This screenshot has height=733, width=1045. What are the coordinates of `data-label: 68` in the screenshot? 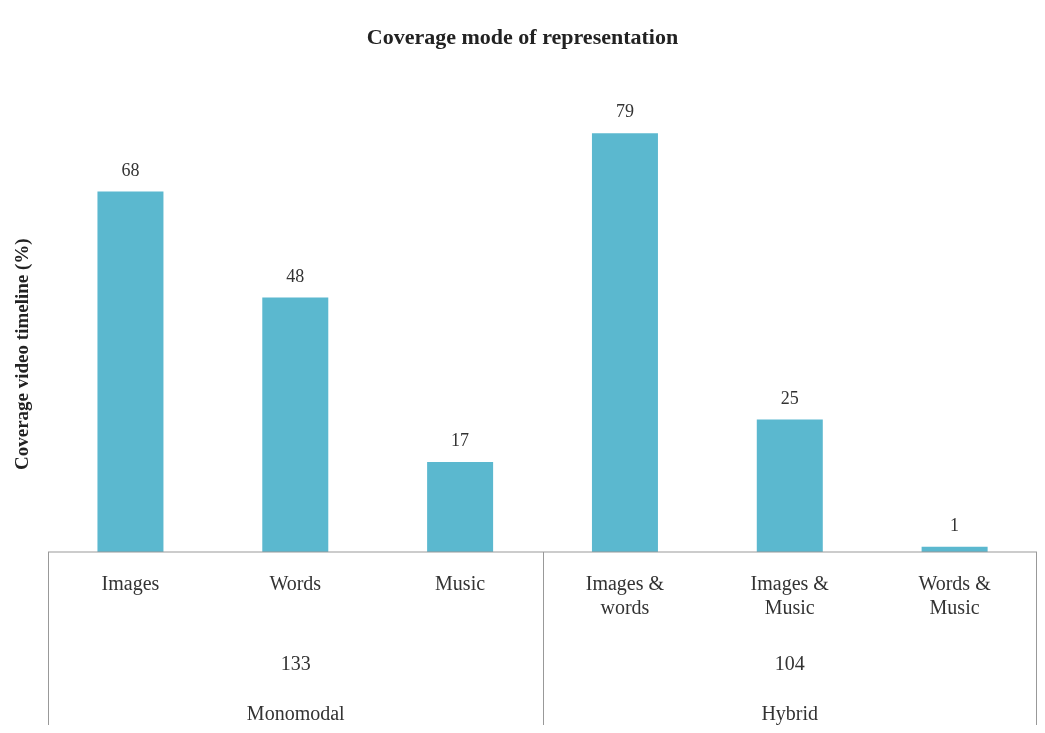 It's located at (130, 169).